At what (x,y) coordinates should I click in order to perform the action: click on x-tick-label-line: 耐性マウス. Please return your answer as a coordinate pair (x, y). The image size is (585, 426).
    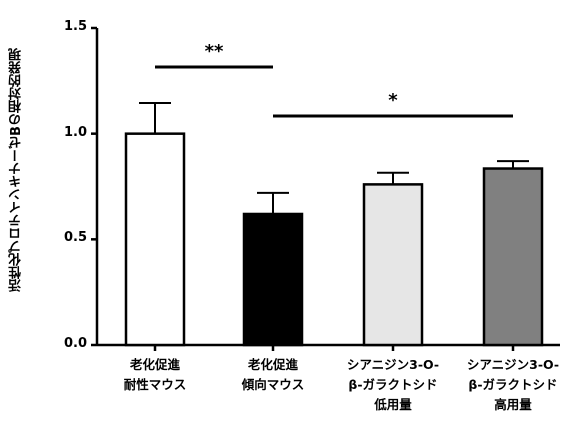
    Looking at the image, I should click on (155, 384).